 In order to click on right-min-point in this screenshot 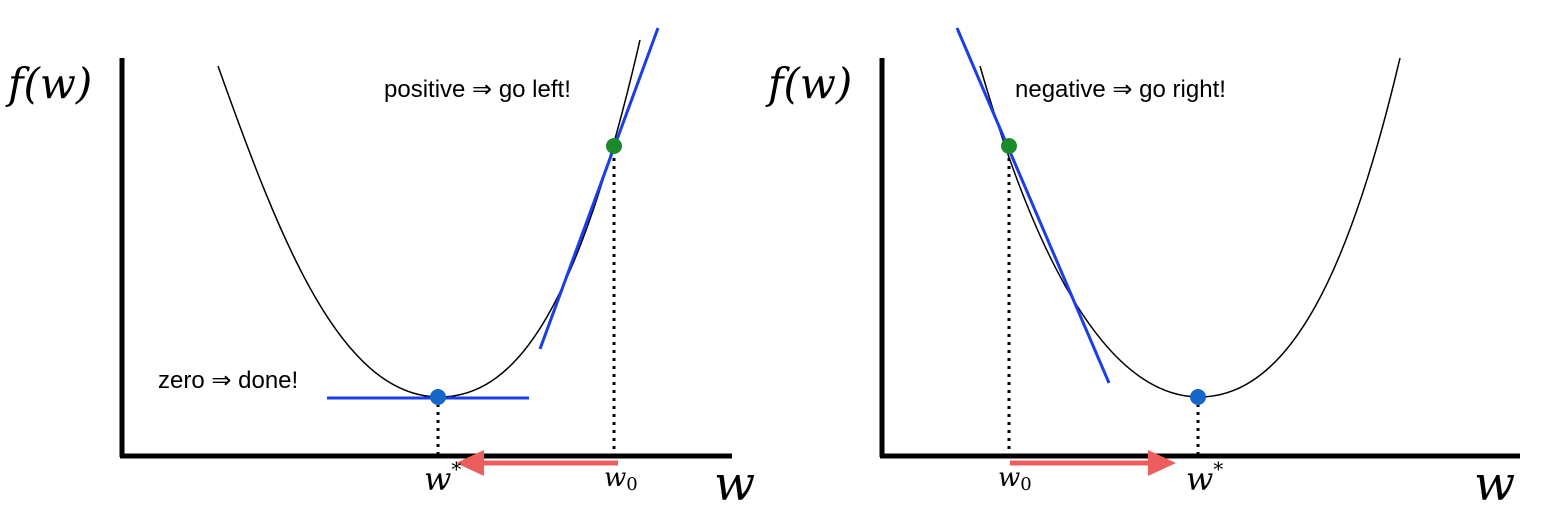, I will do `click(1198, 397)`.